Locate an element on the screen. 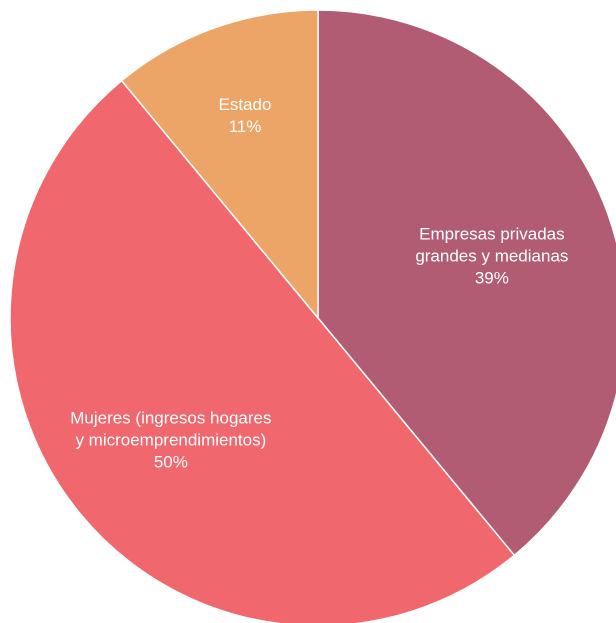 This screenshot has height=623, width=616. pie-slice-label-line: Mujeres (ingresos hogares is located at coordinates (170, 418).